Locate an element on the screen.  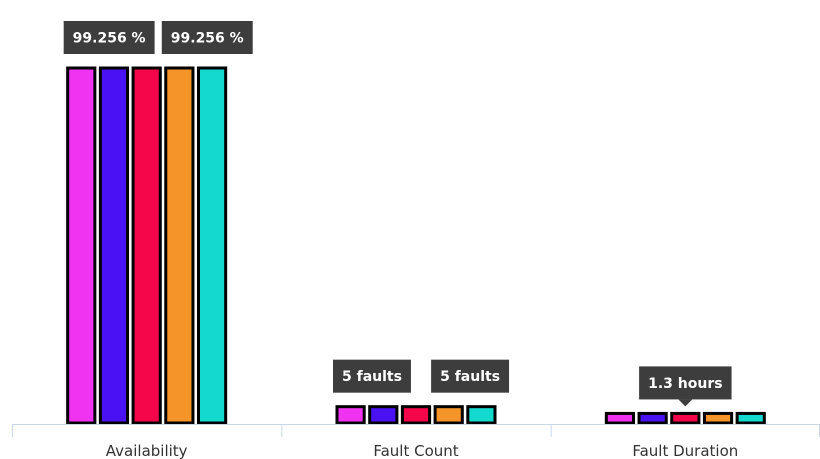
data-label-tooltip: 1.3 hours is located at coordinates (685, 386).